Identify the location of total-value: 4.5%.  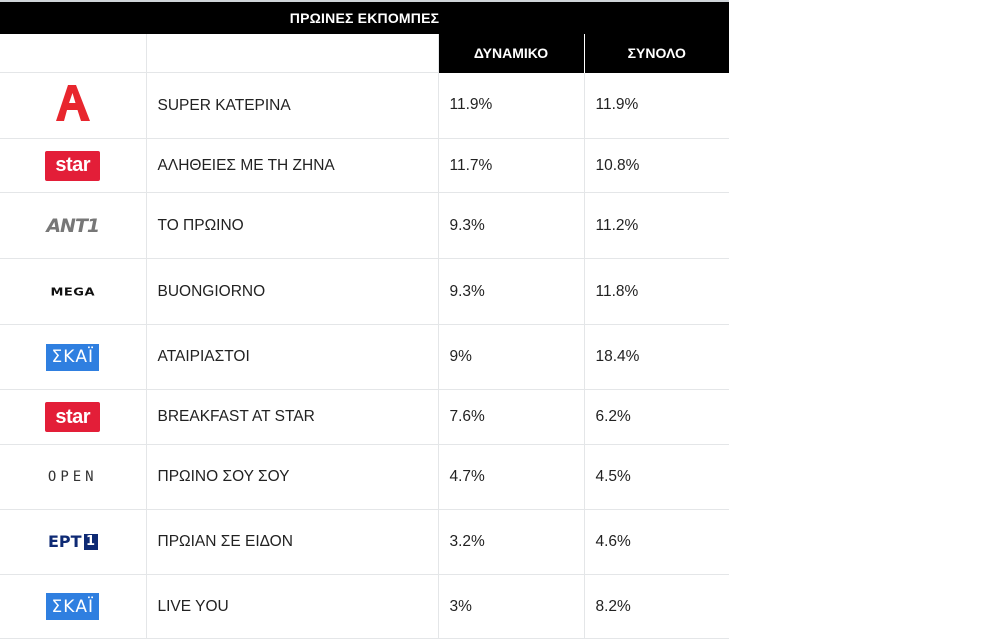
(656, 477).